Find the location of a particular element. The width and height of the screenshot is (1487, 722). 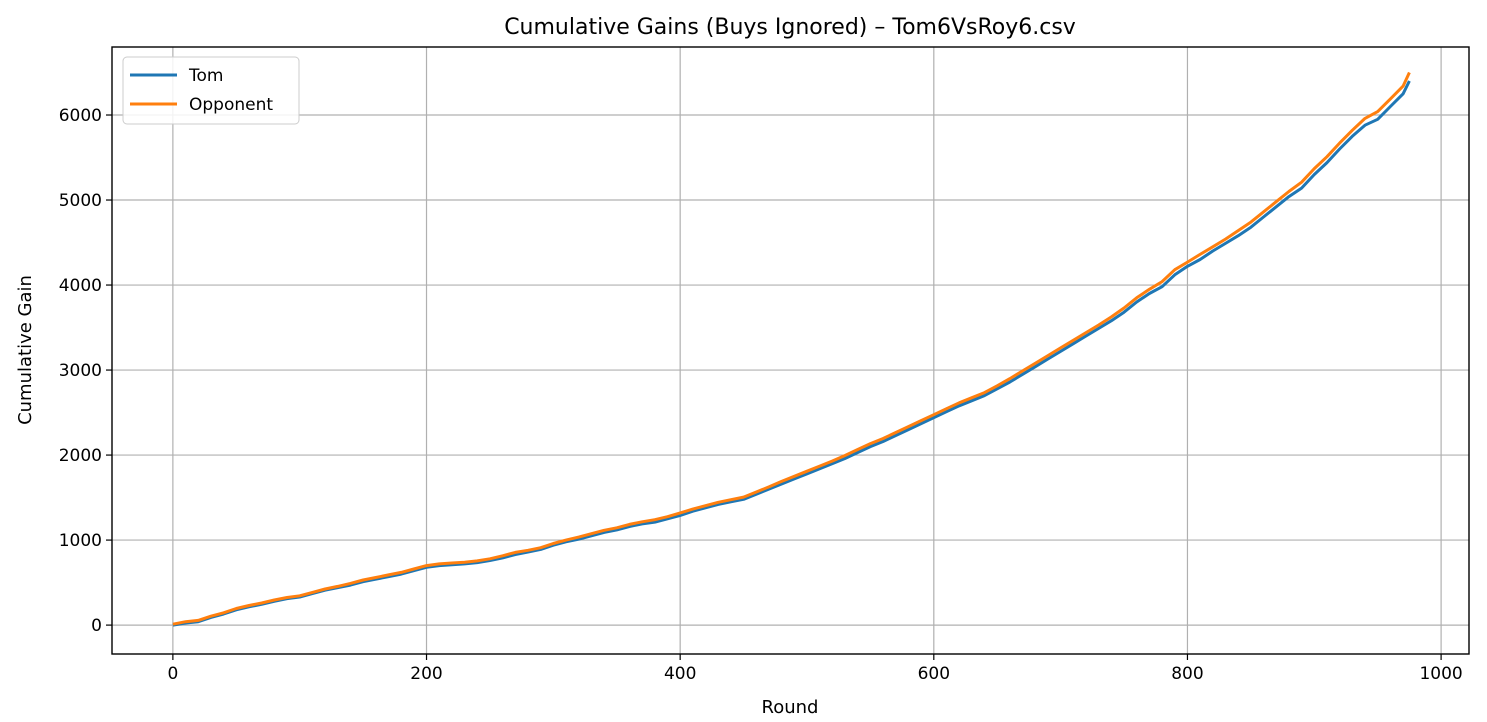

y-tick-label: 1000 is located at coordinates (80, 541).